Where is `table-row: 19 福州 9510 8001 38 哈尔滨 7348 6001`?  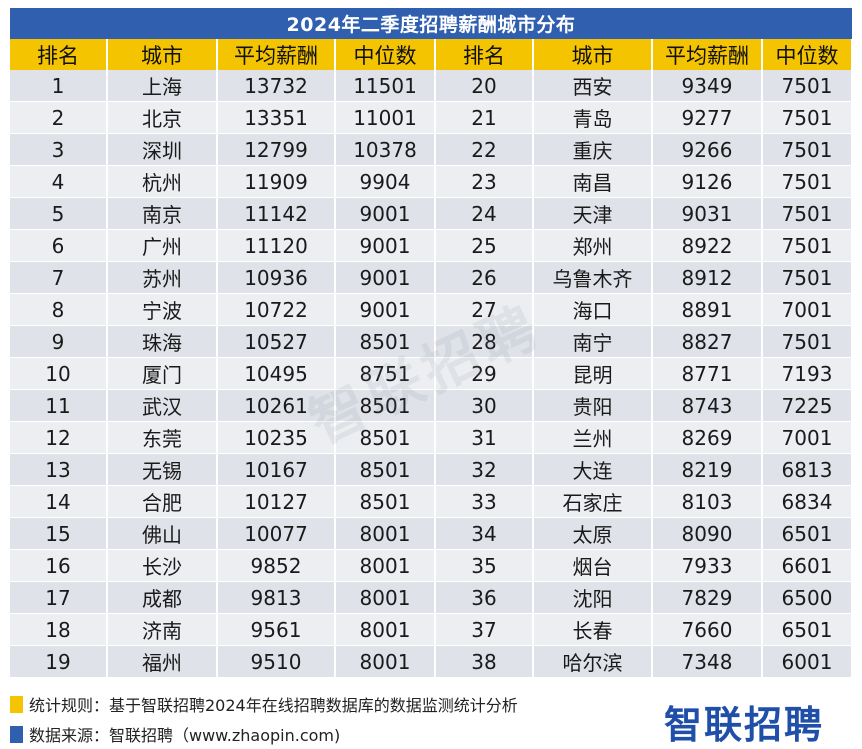 table-row: 19 福州 9510 8001 38 哈尔滨 7348 6001 is located at coordinates (431, 661).